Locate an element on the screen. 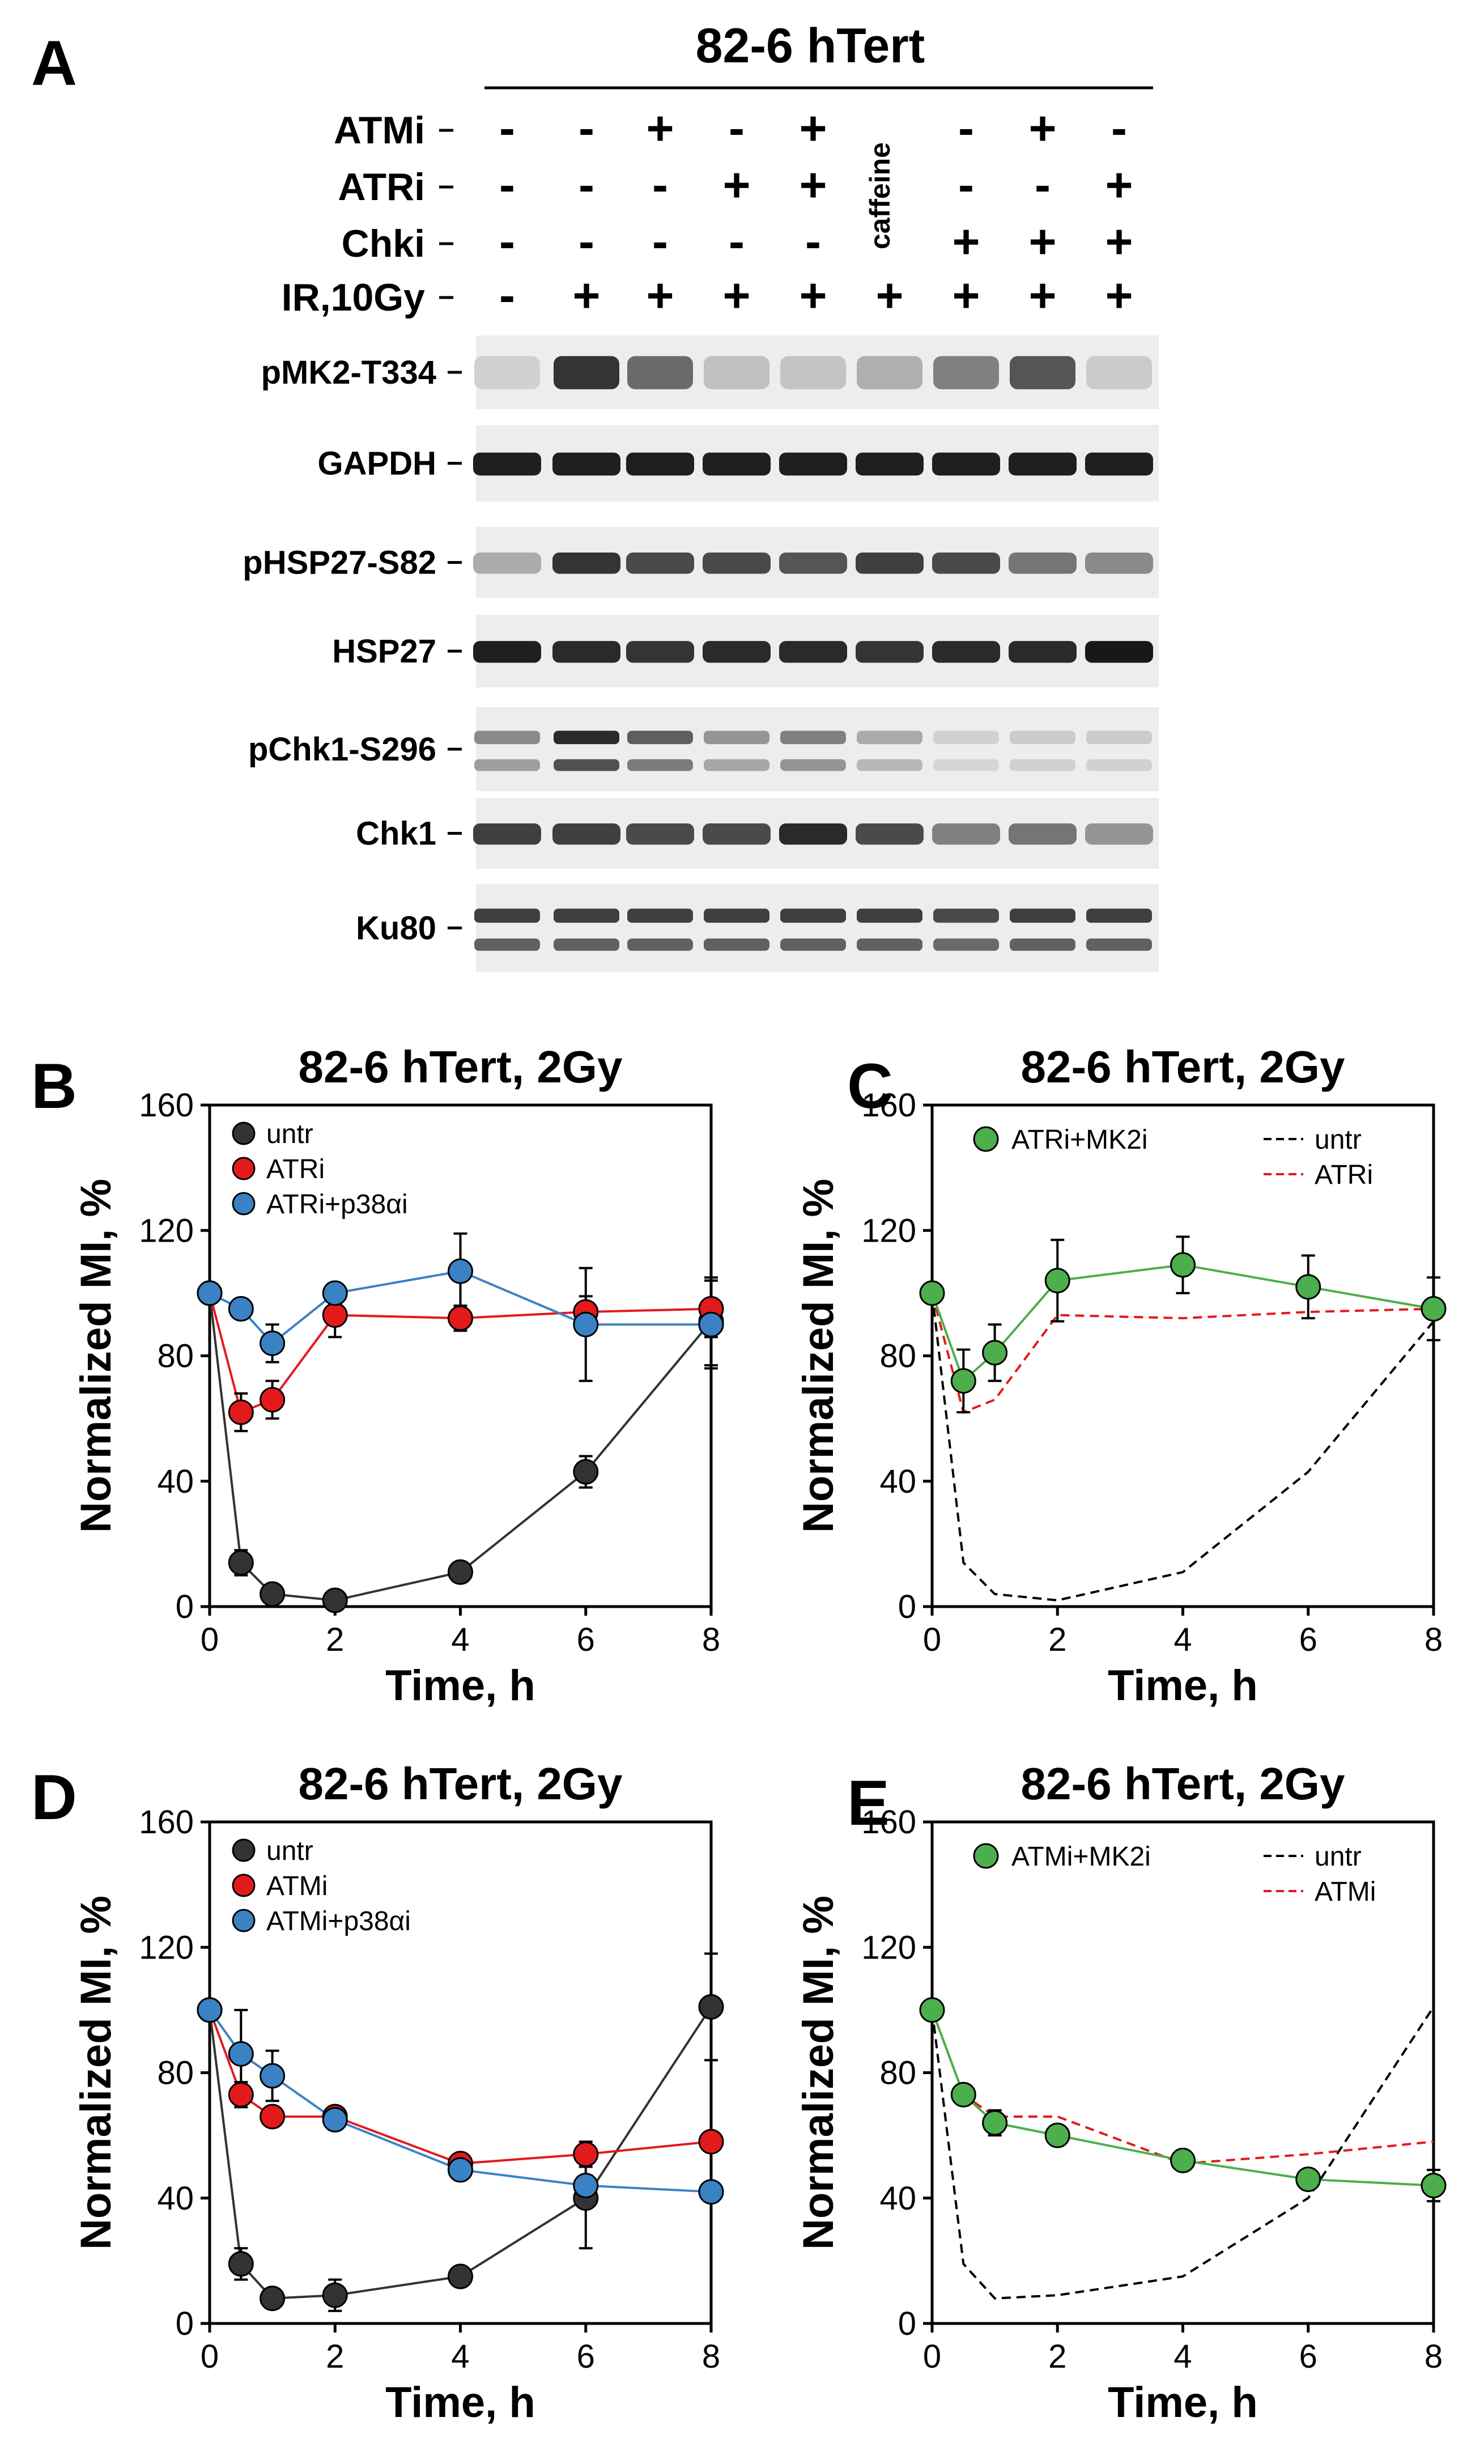  blot-label: GAPDH is located at coordinates (377, 463).